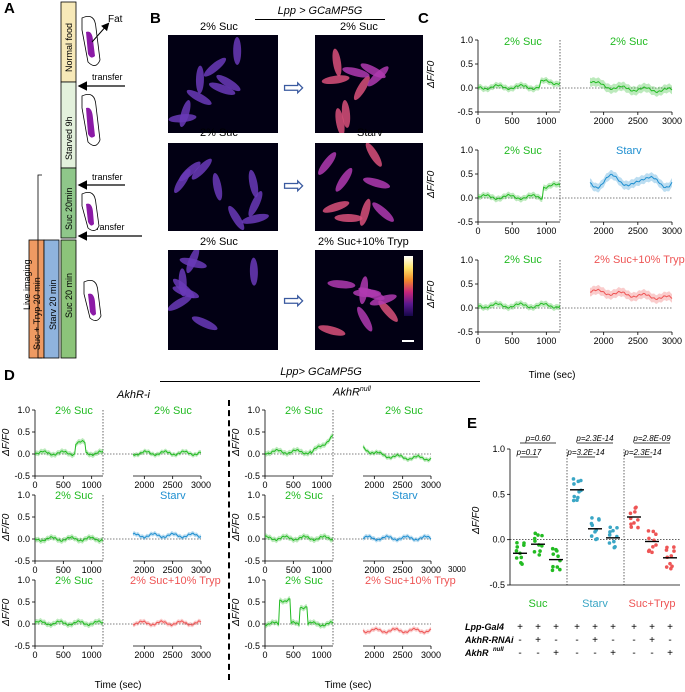  What do you see at coordinates (484, 627) in the screenshot?
I see `e-row1-label: Lpp-Gal4` at bounding box center [484, 627].